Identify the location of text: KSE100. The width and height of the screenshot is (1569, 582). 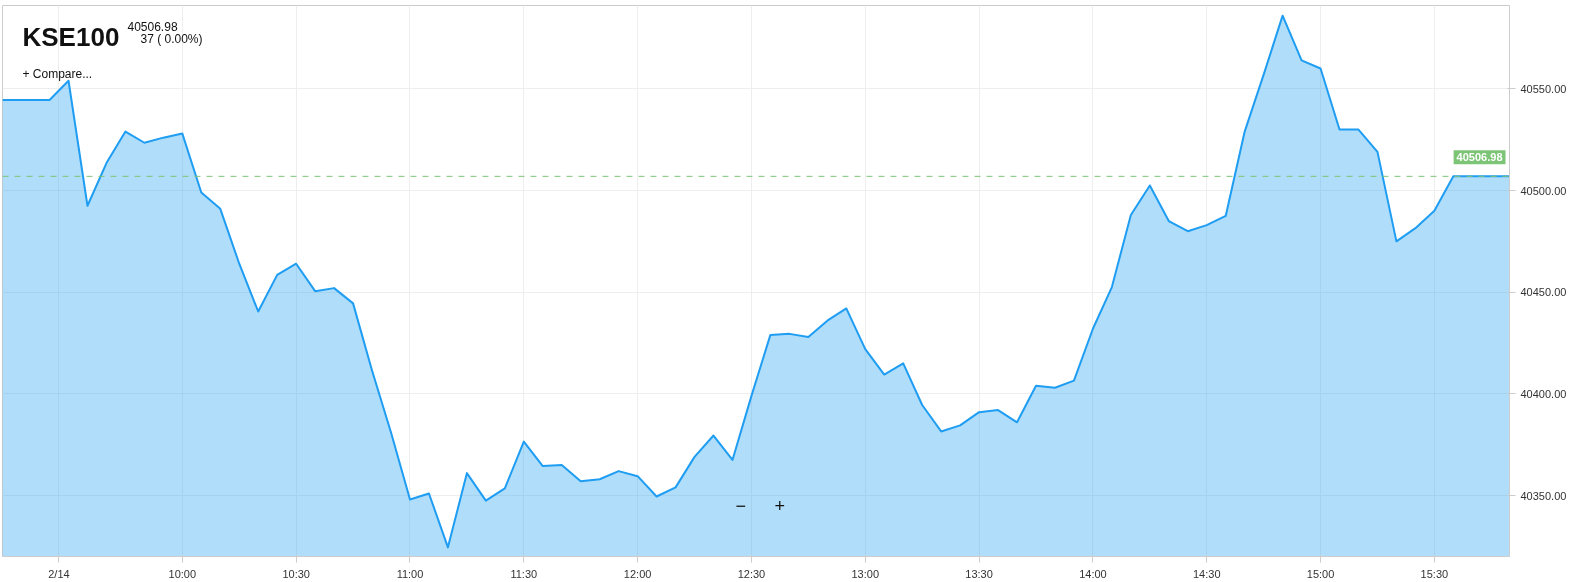
(71, 36).